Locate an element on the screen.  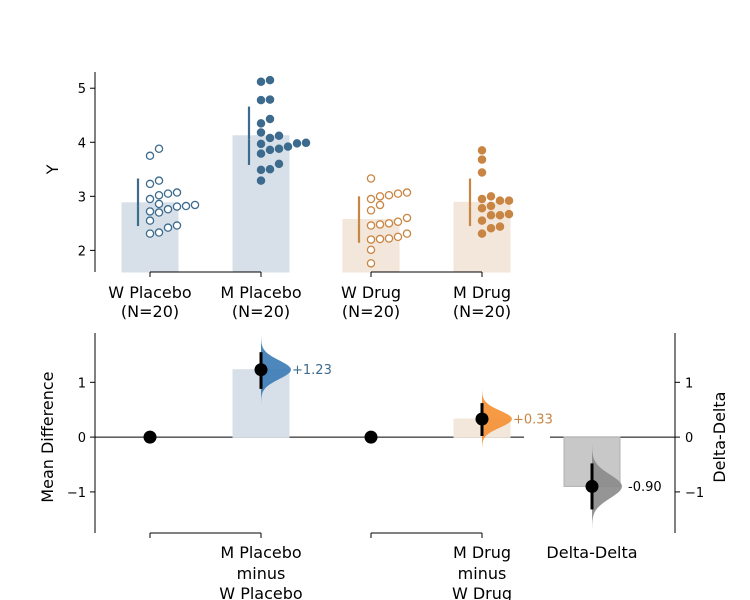
x-tick-label: W Drug is located at coordinates (371, 292).